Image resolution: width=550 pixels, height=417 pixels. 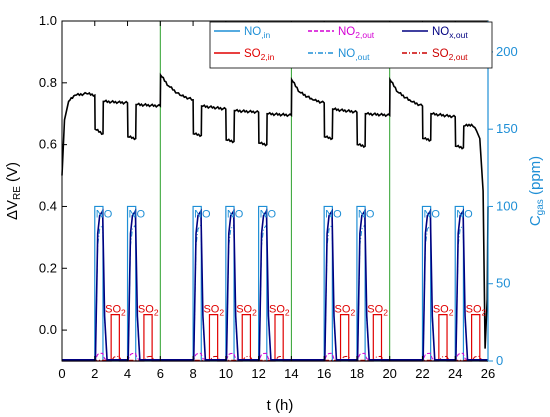 I want to click on x-tick-label: 10, so click(x=226, y=373).